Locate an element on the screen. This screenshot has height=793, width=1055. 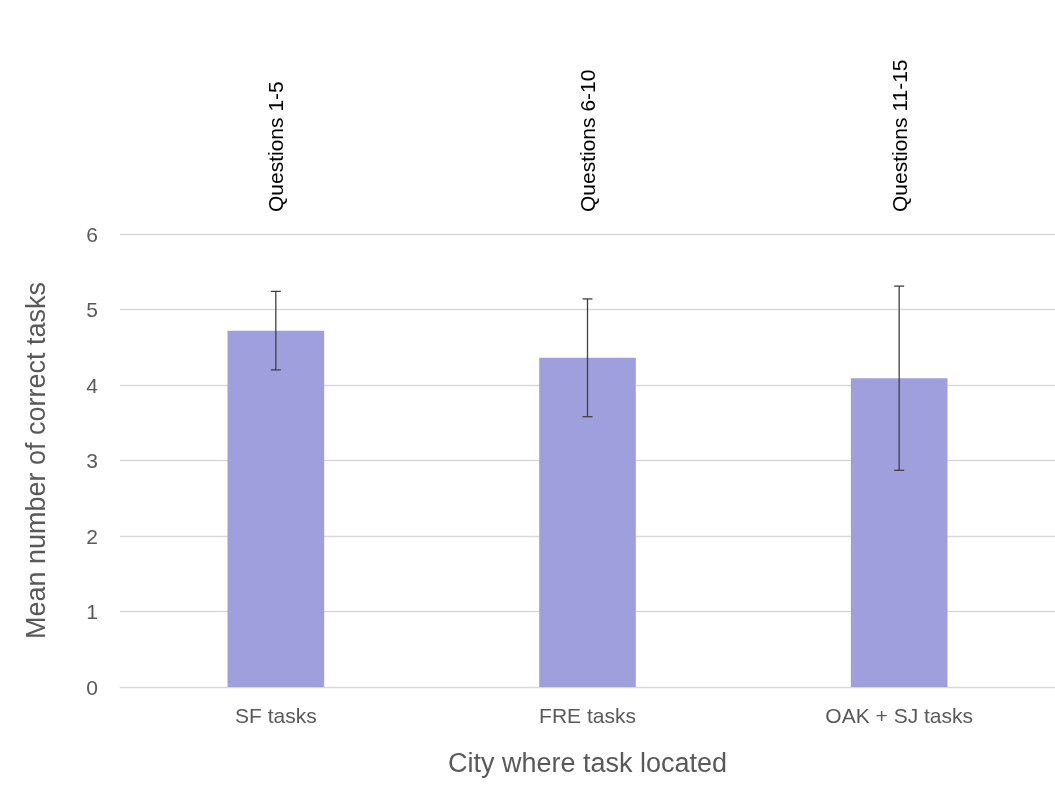
y-tick-label: 5 is located at coordinates (92, 309).